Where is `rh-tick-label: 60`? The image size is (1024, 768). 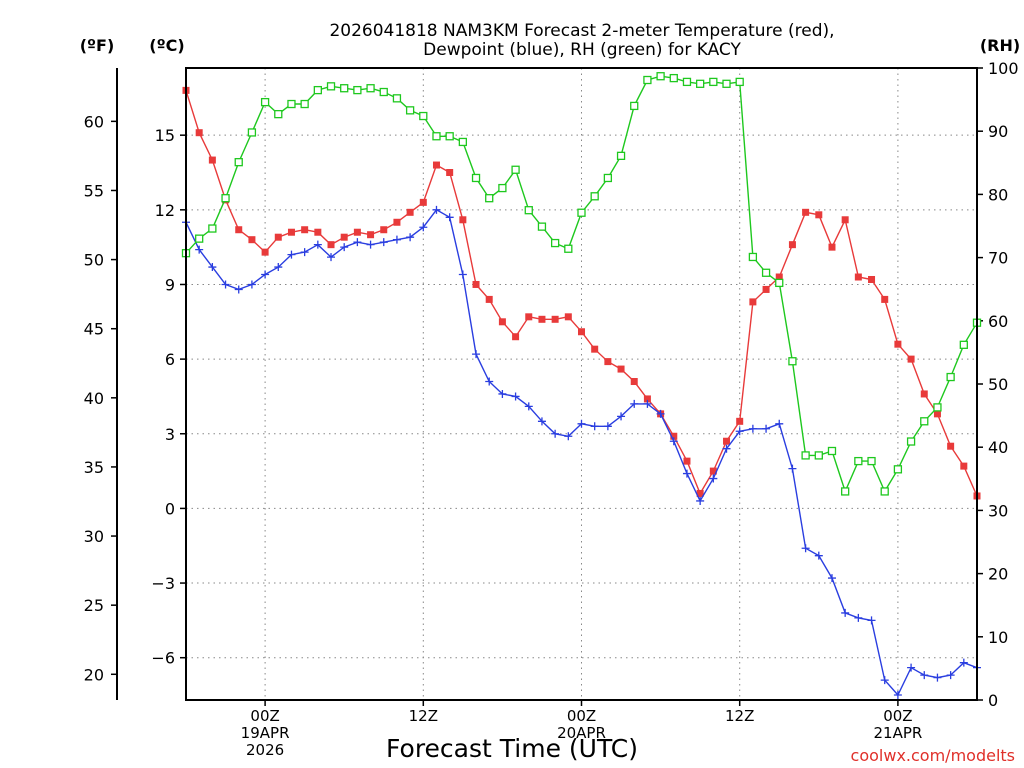
rh-tick-label: 60 is located at coordinates (998, 321).